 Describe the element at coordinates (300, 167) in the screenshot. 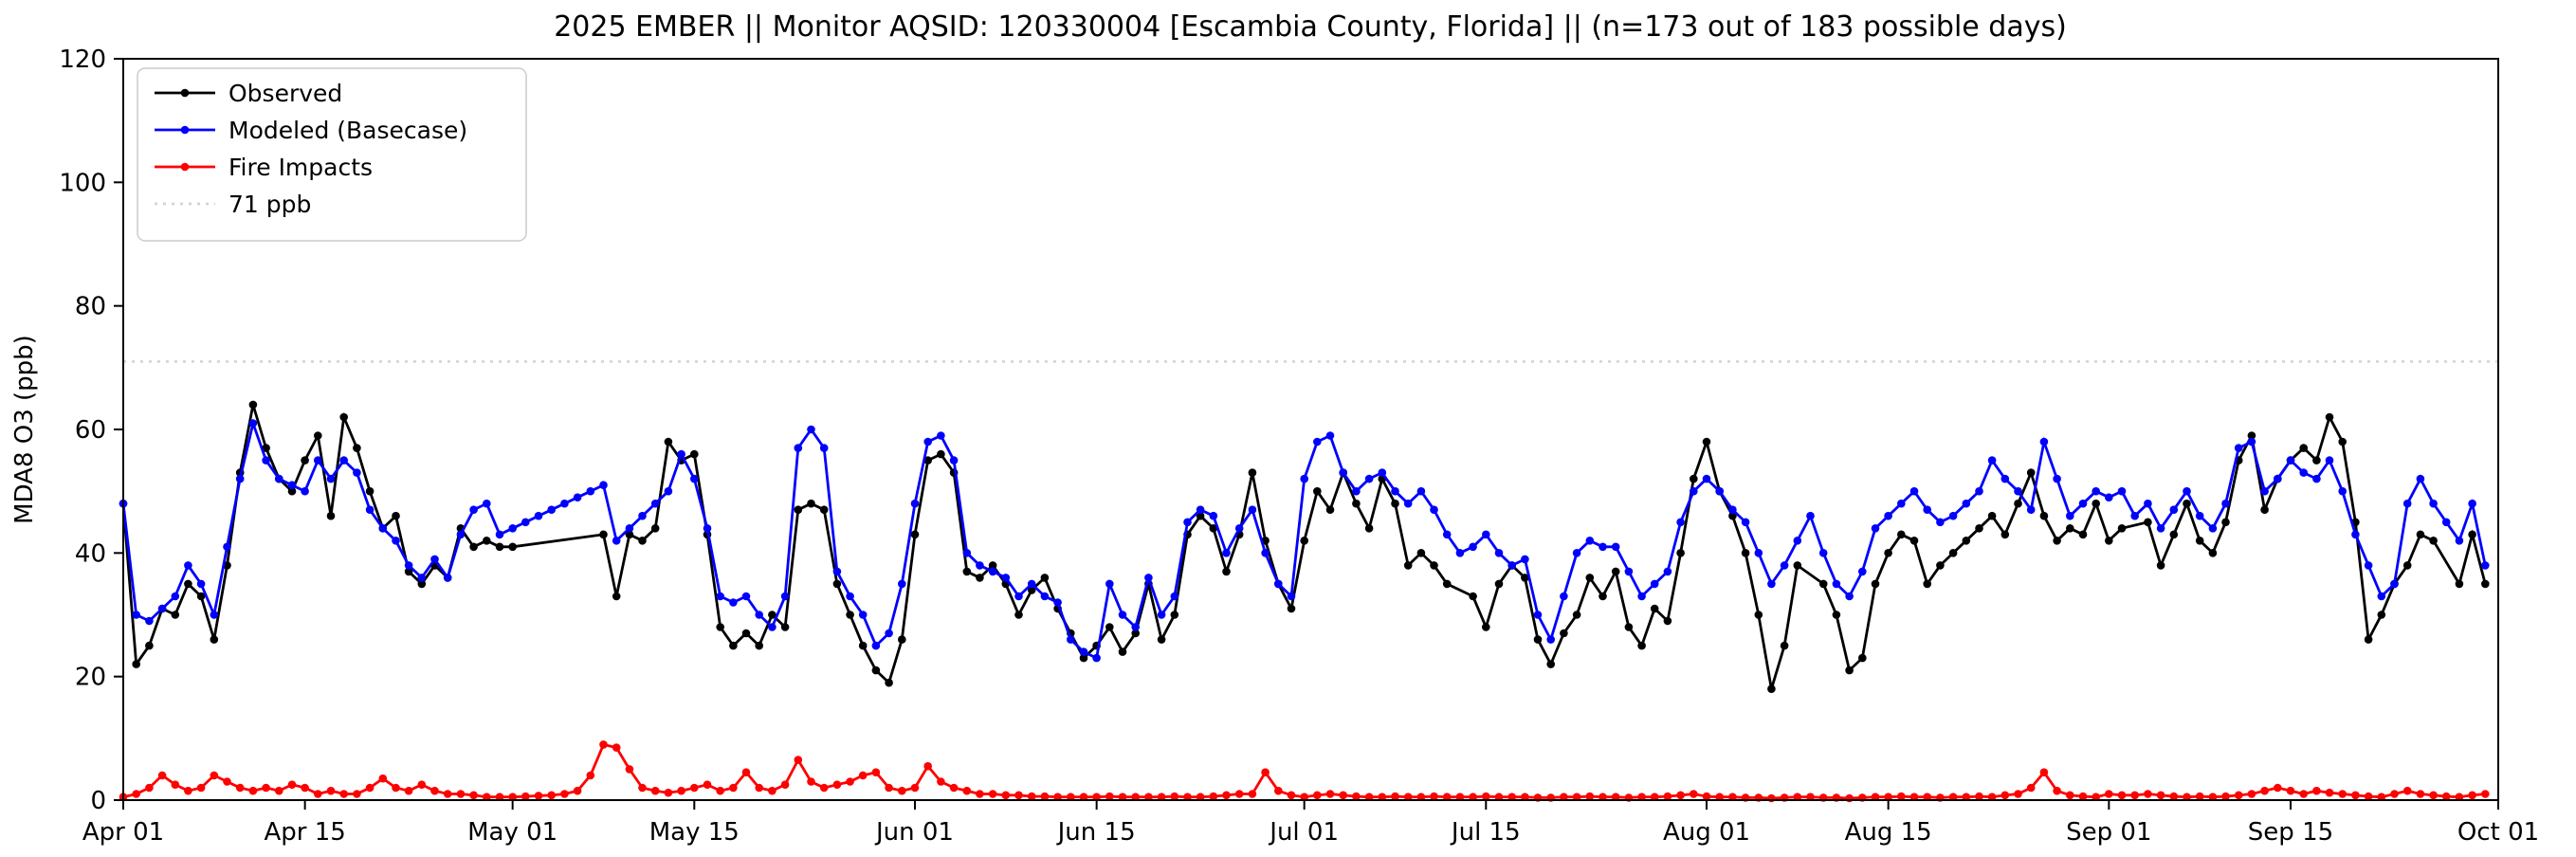

I see `legend-label: Fire Impacts` at that location.